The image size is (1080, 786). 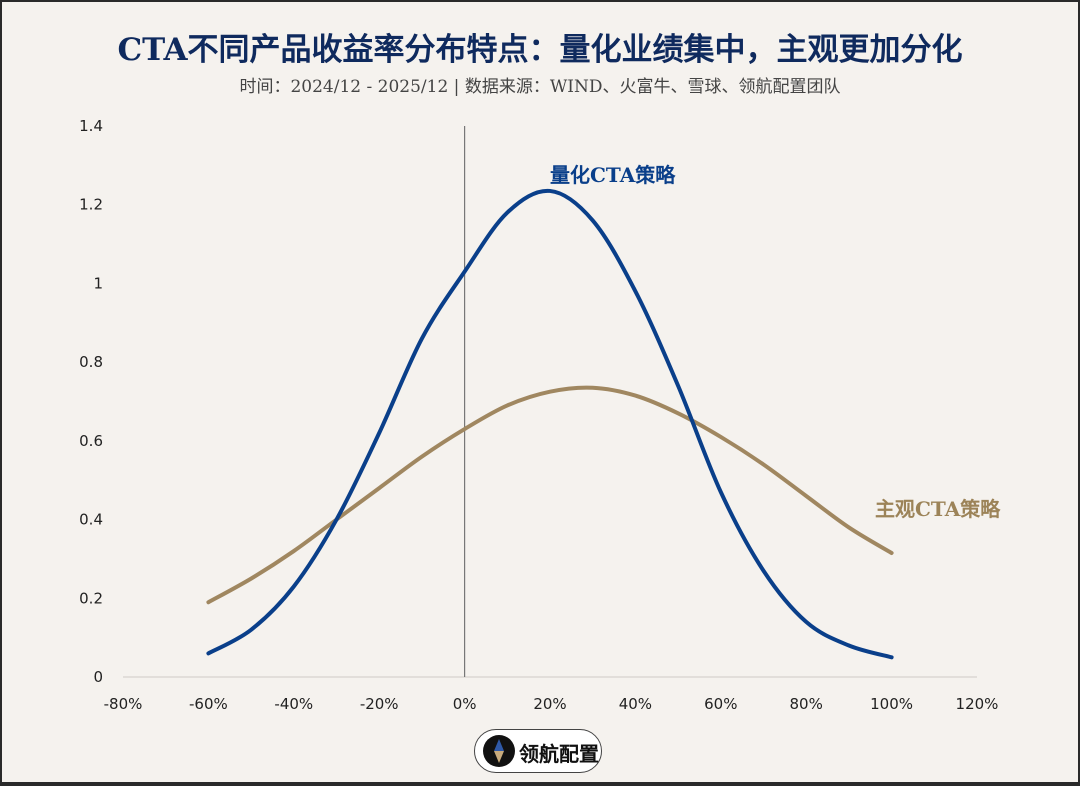 I want to click on y-tick-label: 1, so click(x=98, y=283).